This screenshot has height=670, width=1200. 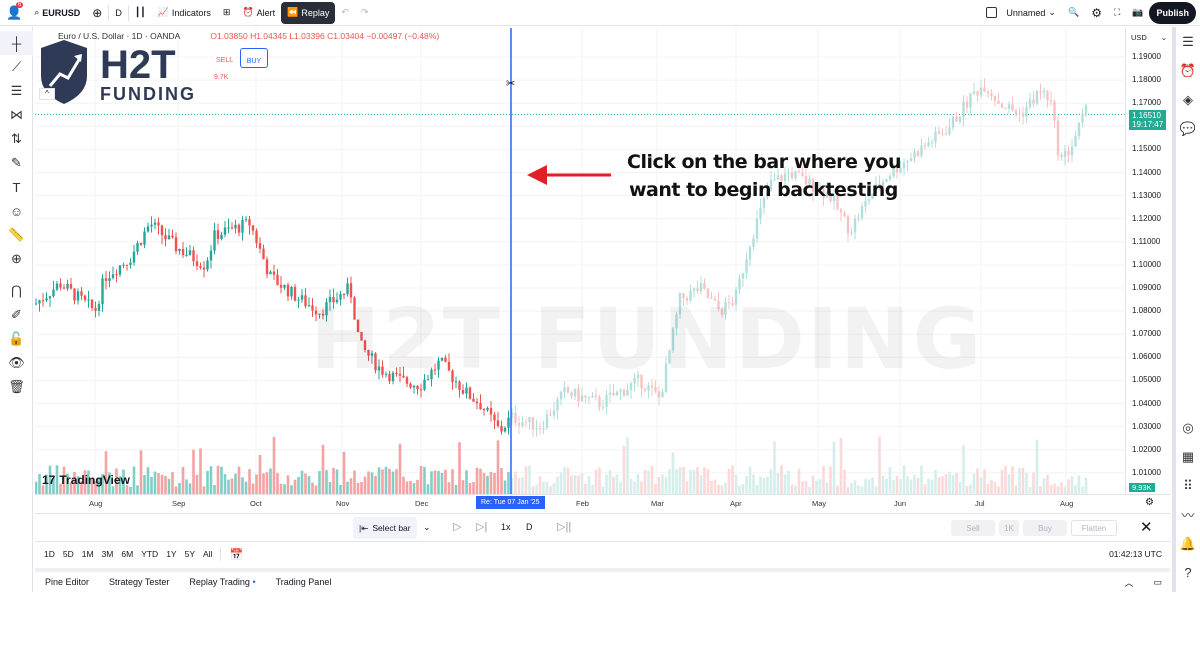 What do you see at coordinates (1188, 99) in the screenshot?
I see `layers-icon: ◈` at bounding box center [1188, 99].